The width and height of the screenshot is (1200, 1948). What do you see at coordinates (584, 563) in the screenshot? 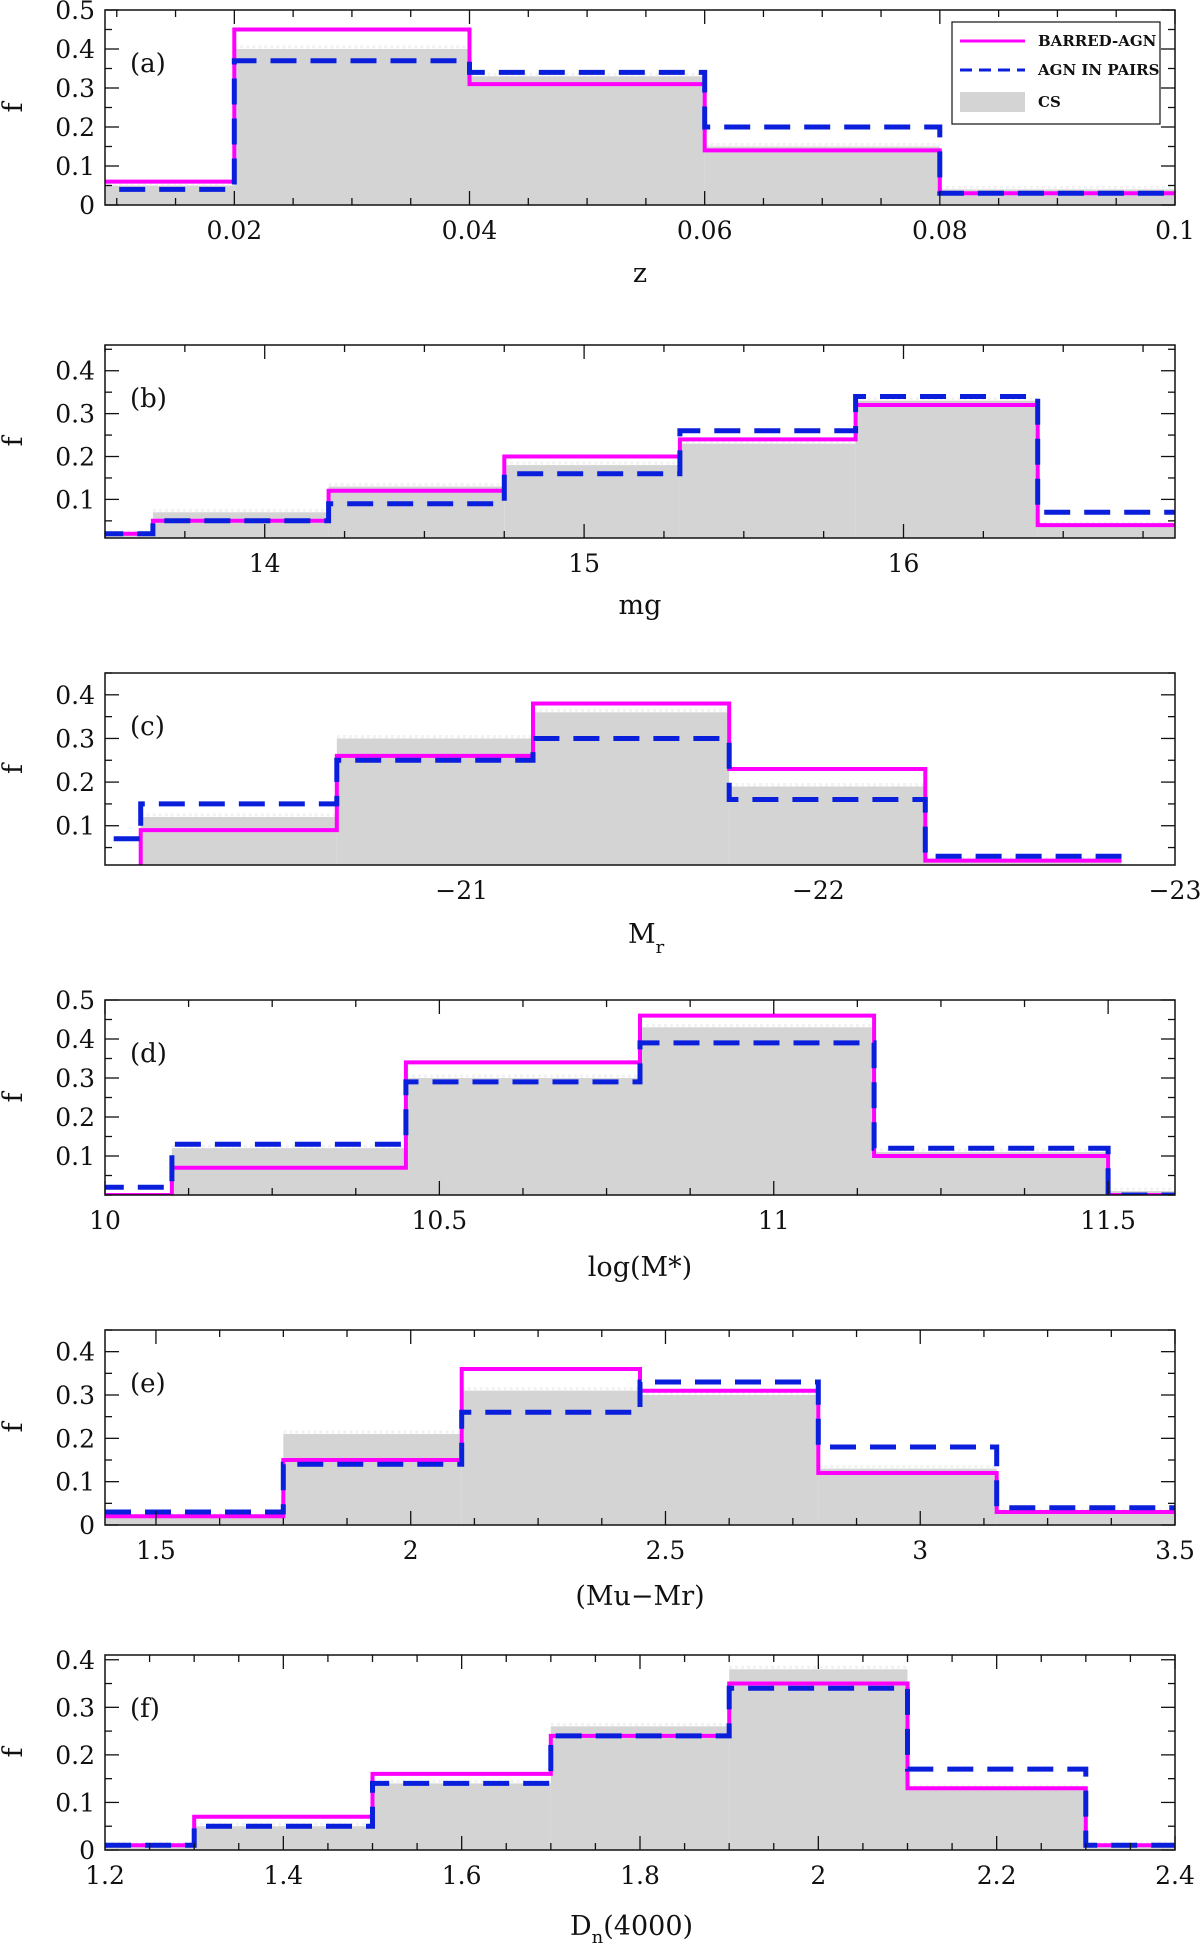
I see `x-tick-label: 15` at bounding box center [584, 563].